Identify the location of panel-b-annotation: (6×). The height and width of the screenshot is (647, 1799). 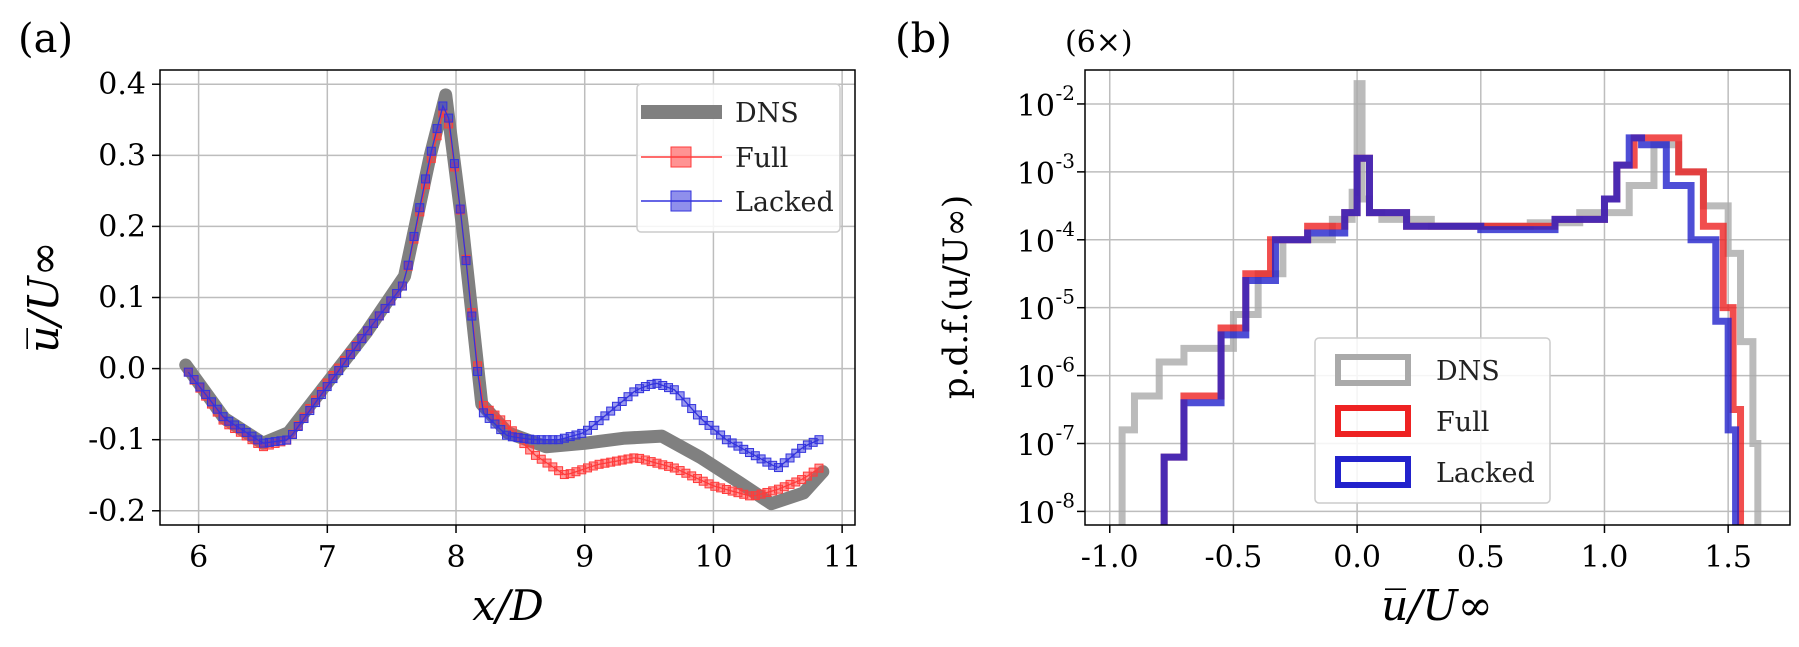
(1099, 42).